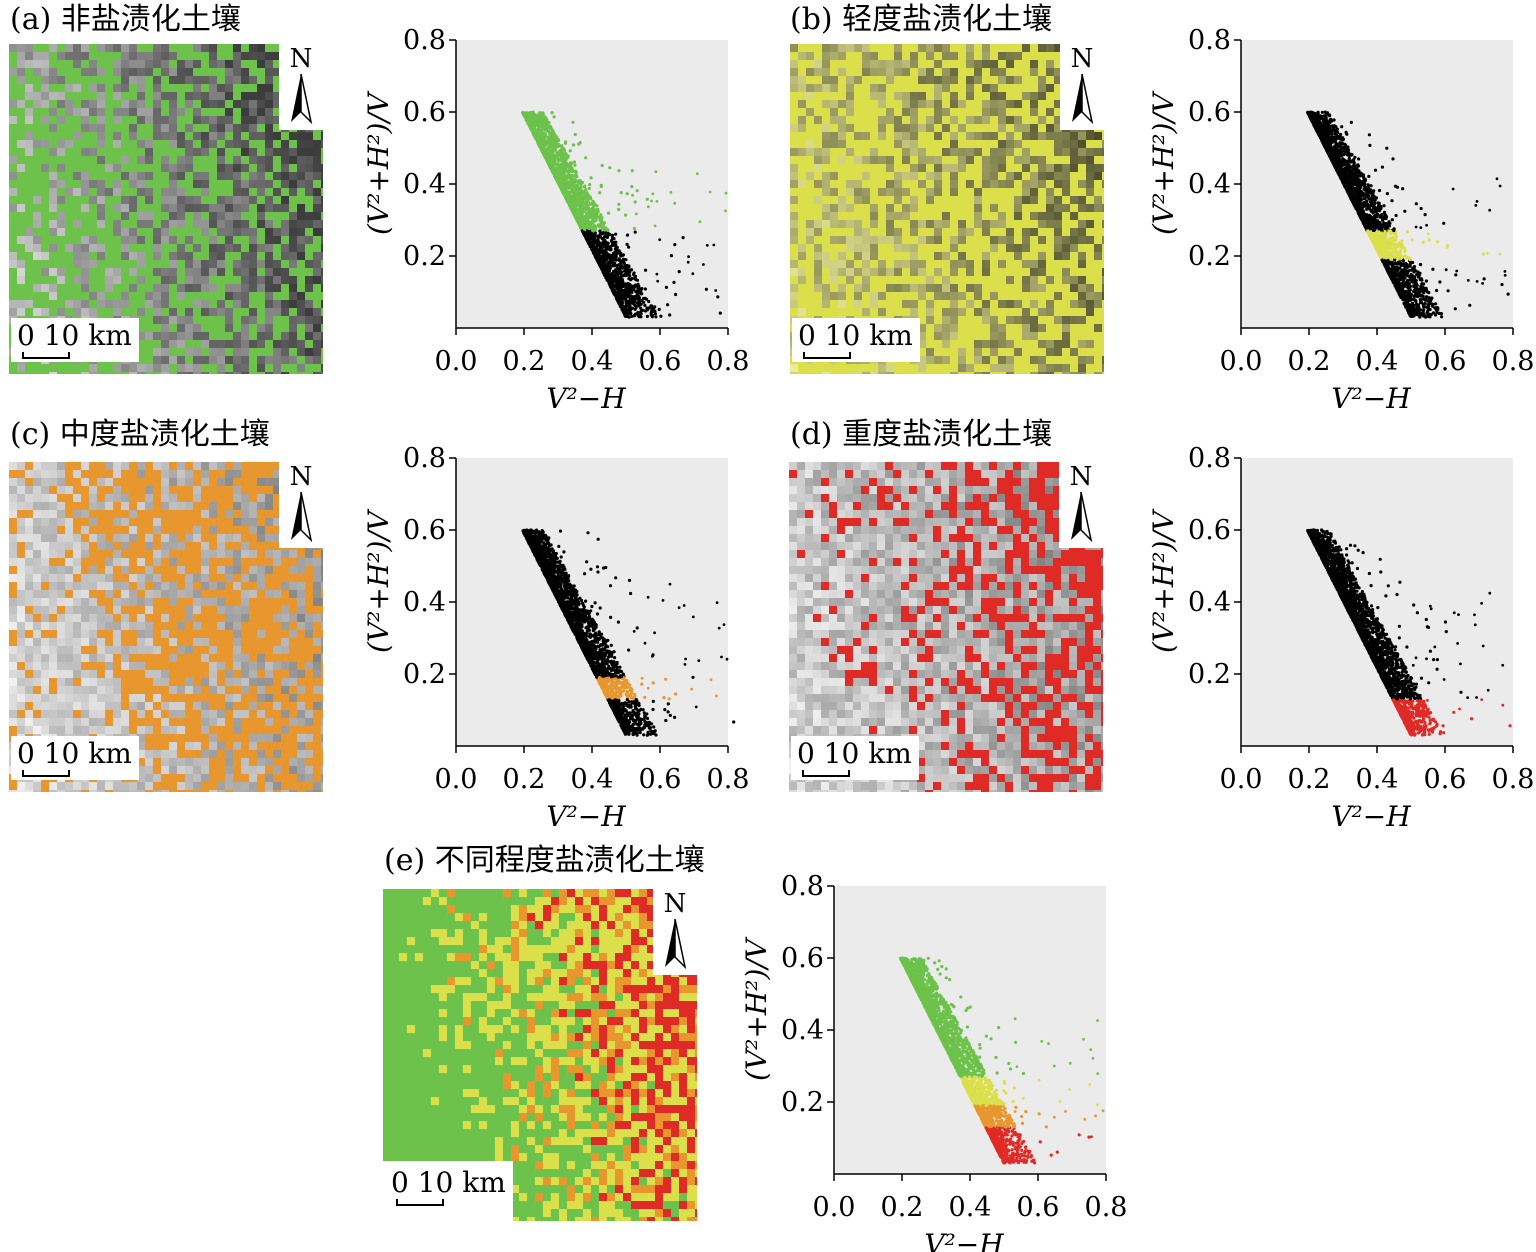 The width and height of the screenshot is (1536, 1252). I want to click on y-tick-label: 0.4, so click(424, 184).